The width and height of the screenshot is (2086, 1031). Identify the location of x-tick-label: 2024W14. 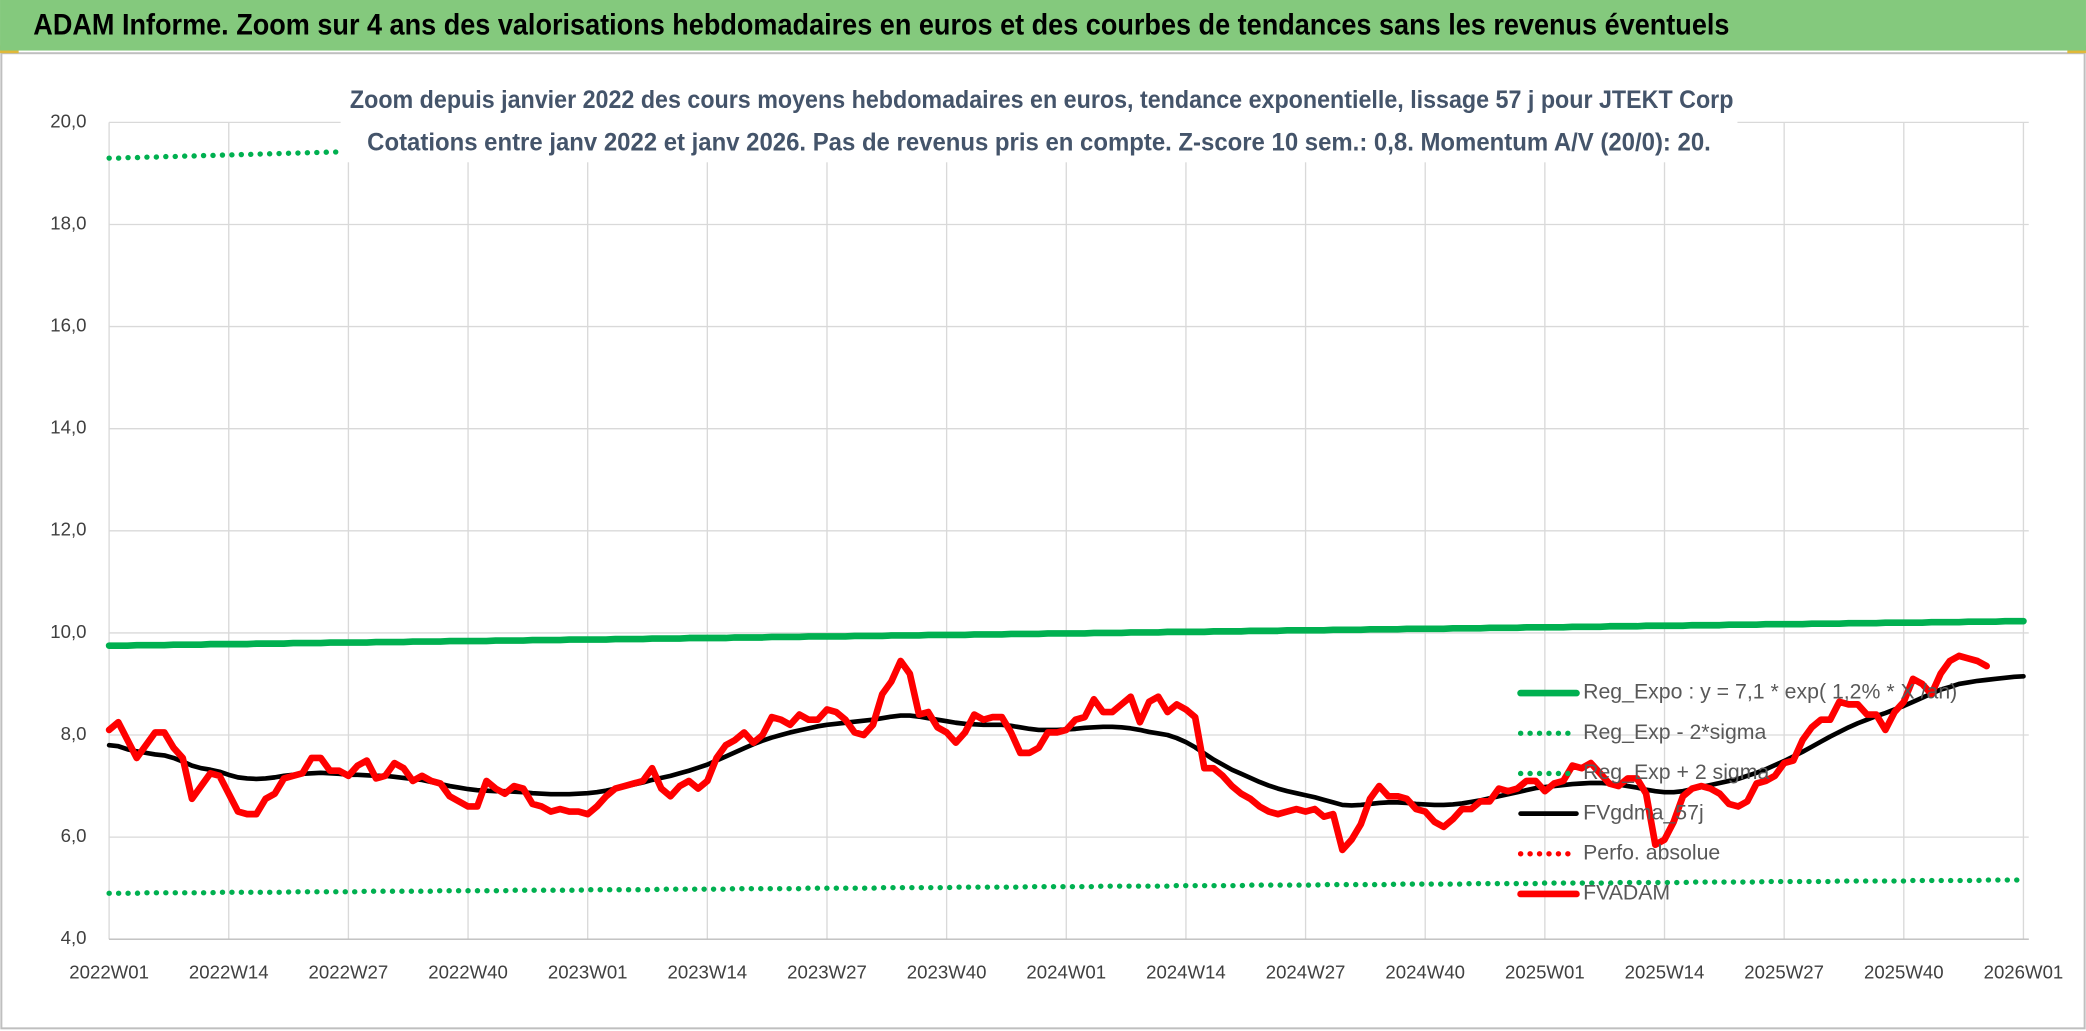
(1186, 972).